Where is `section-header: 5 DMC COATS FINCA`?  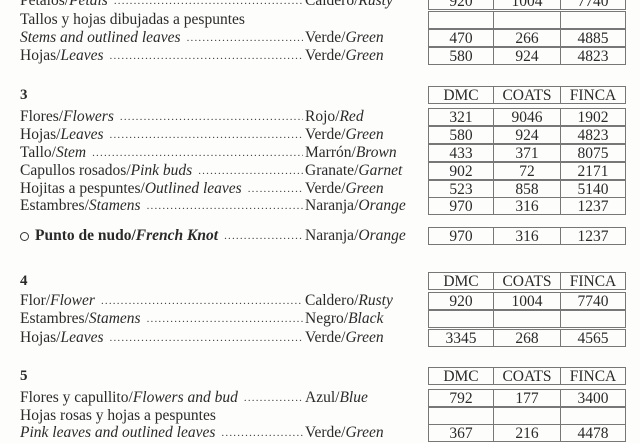
section-header: 5 DMC COATS FINCA is located at coordinates (320, 376).